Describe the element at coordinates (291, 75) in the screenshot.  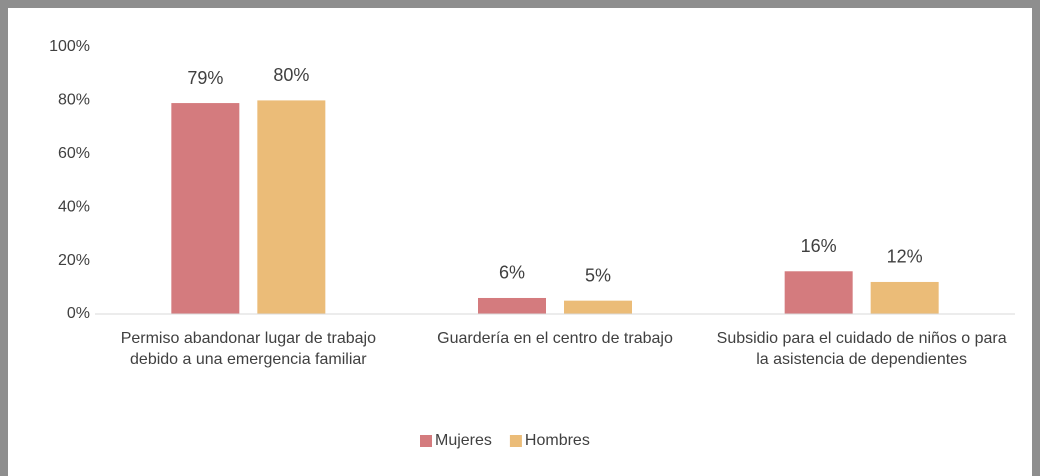
I see `value-label: 80%` at that location.